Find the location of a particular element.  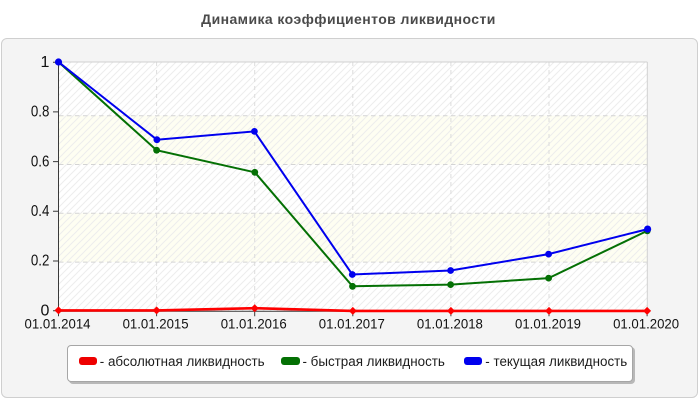

svg-text: 01.01.2020 is located at coordinates (646, 324).